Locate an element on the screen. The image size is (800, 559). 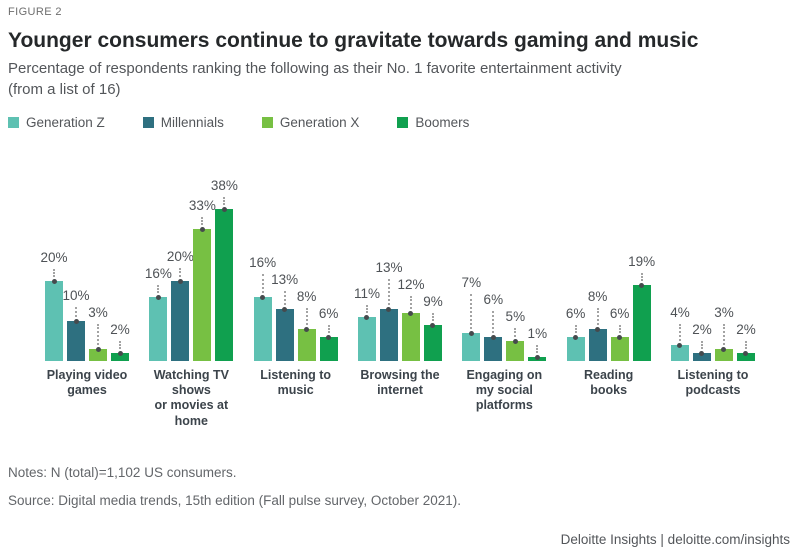
value-label-millennials-listening-to-music: 13% is located at coordinates (285, 279).